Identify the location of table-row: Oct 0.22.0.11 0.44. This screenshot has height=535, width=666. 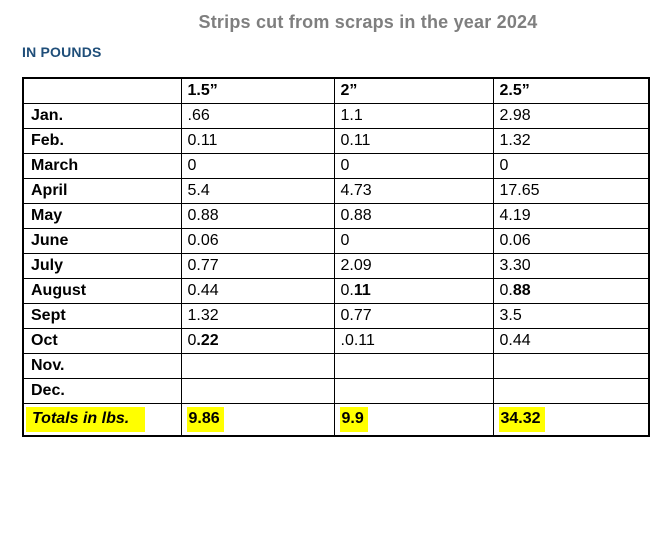
(336, 341).